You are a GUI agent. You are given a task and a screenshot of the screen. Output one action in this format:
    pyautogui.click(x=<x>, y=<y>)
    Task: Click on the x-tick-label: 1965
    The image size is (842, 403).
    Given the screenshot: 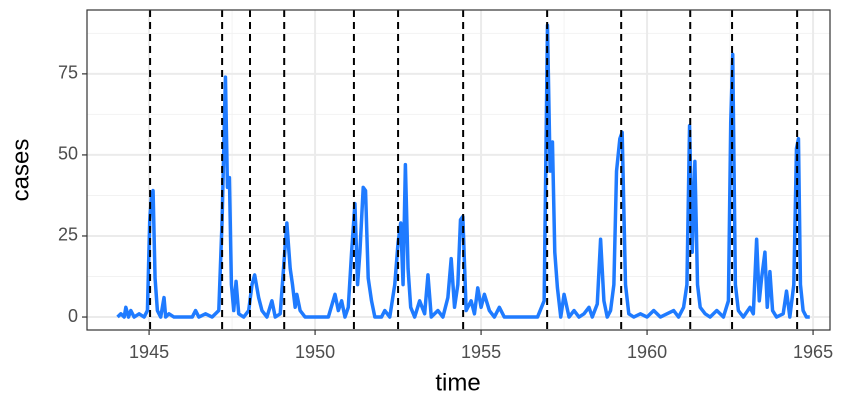 What is the action you would take?
    pyautogui.click(x=813, y=352)
    